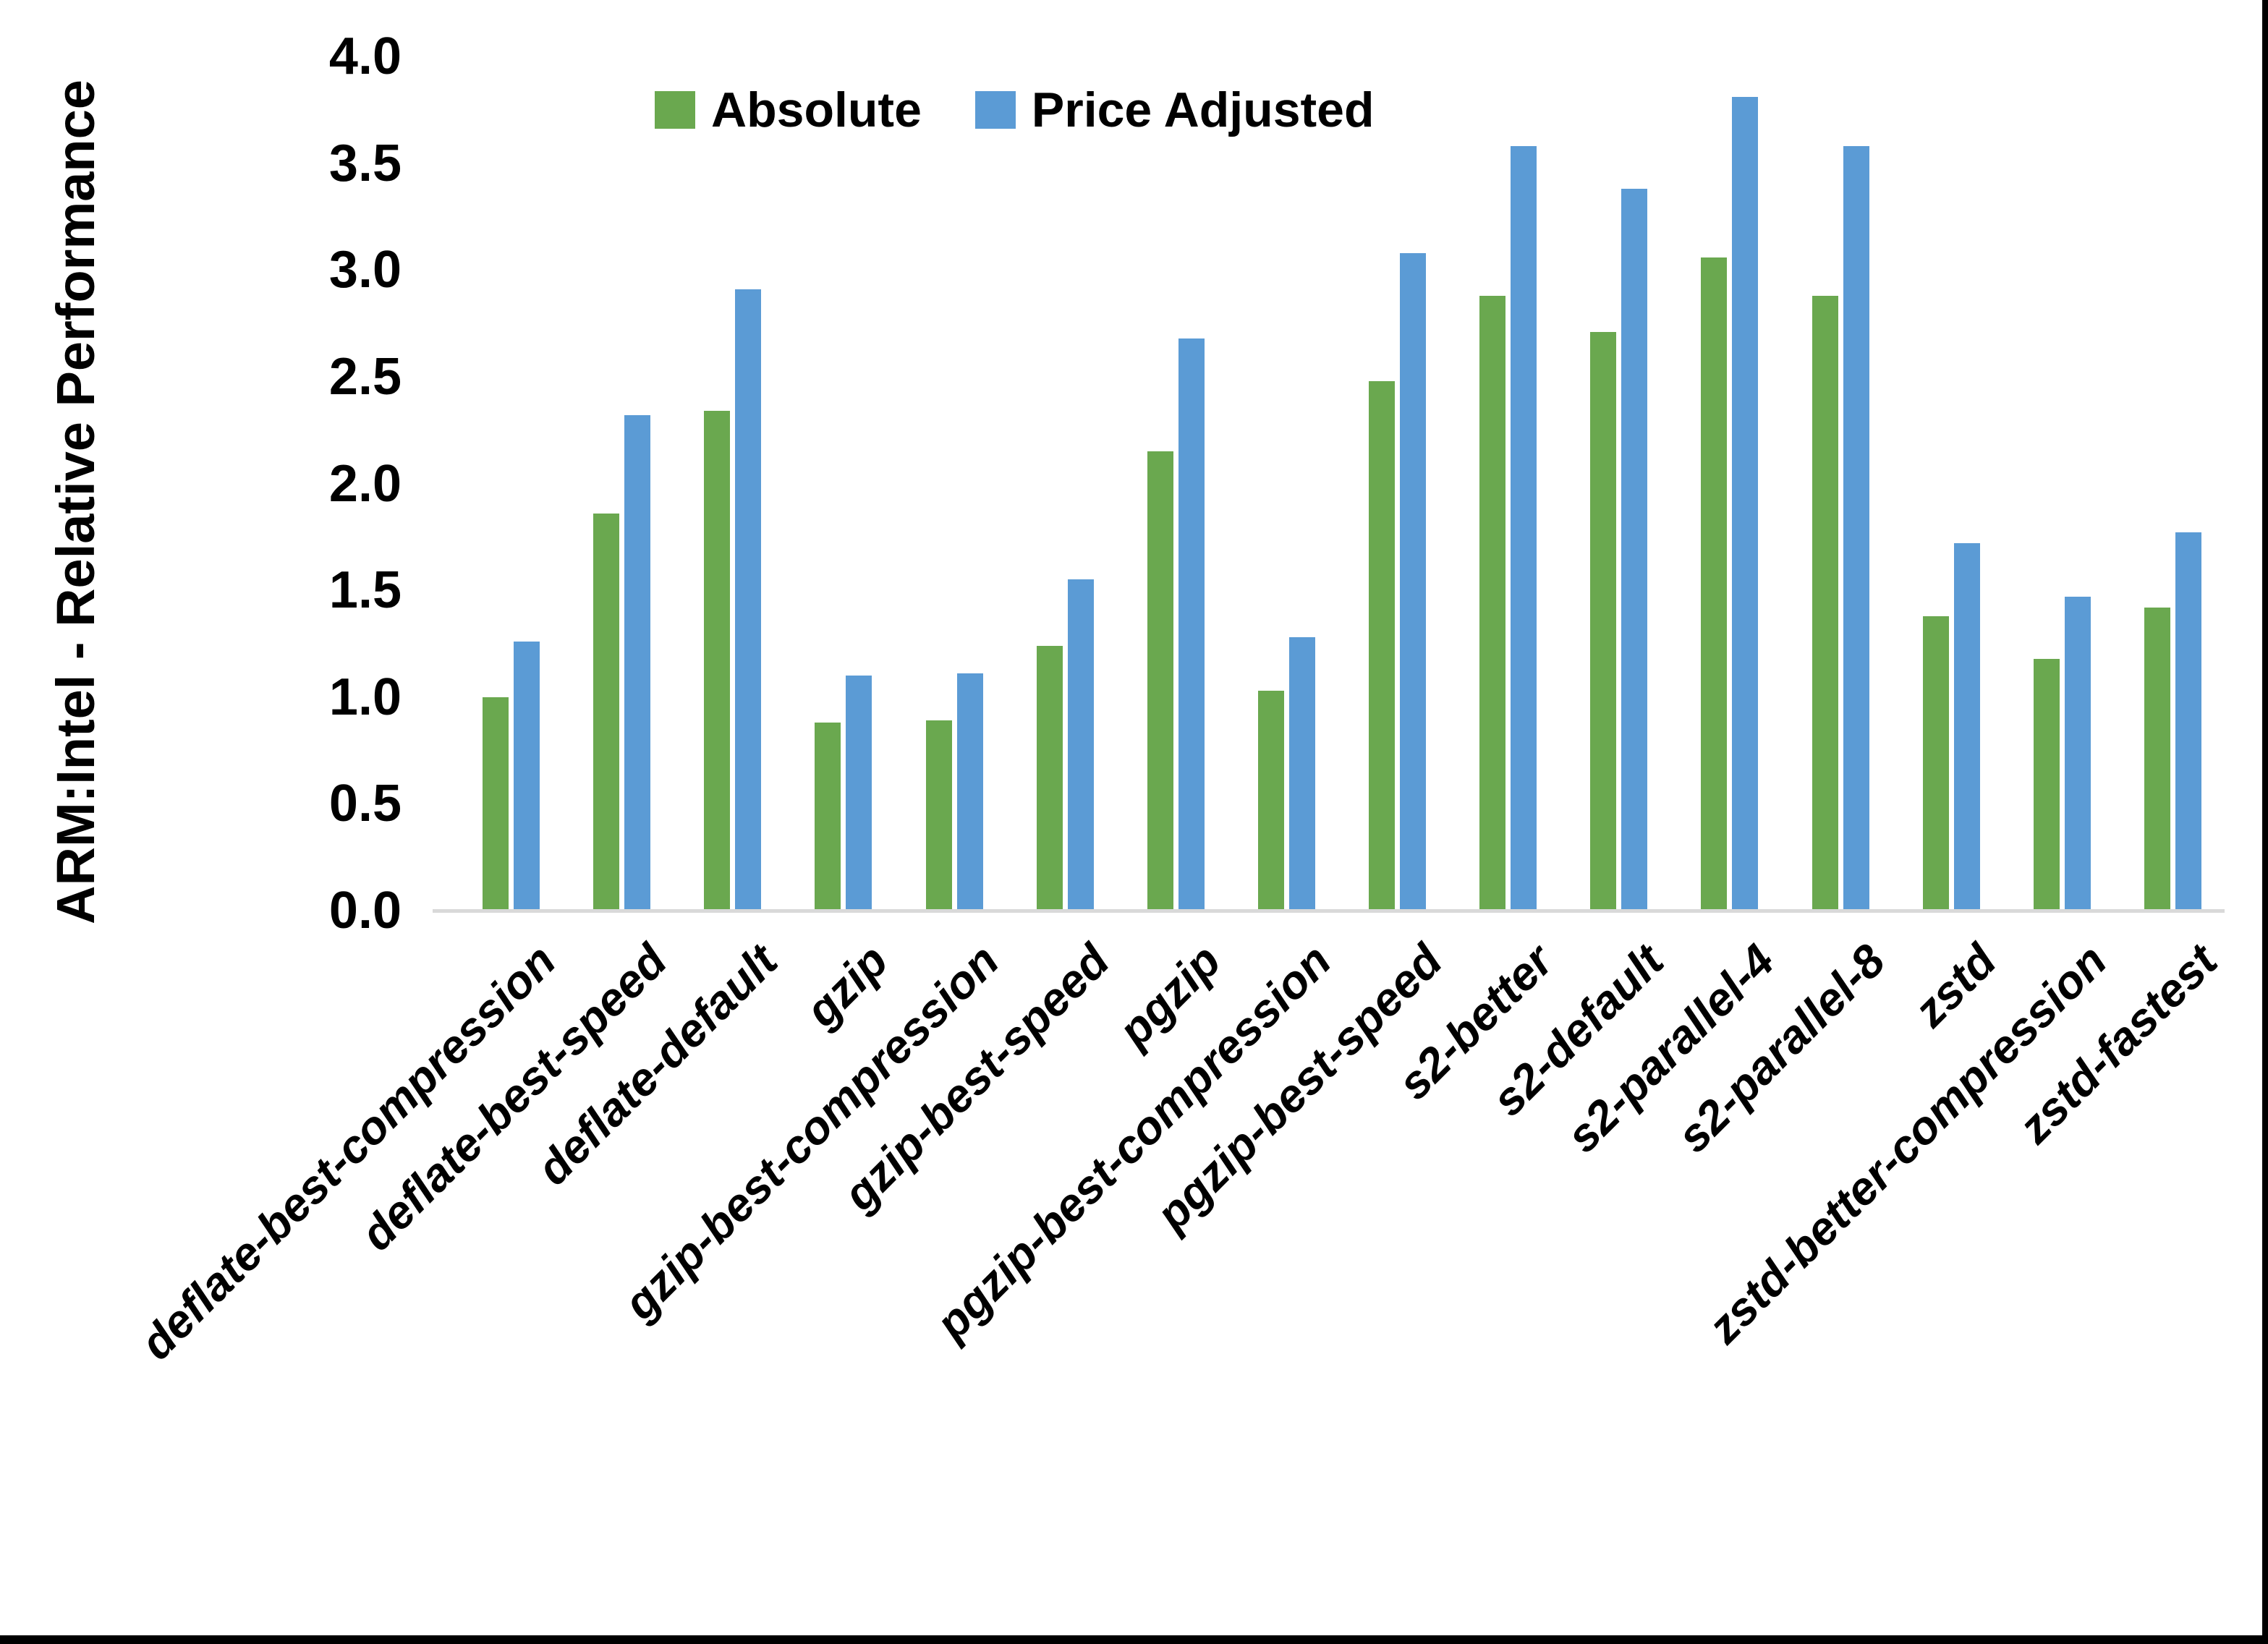  I want to click on bar-s2-default-price-adjusted, so click(1634, 550).